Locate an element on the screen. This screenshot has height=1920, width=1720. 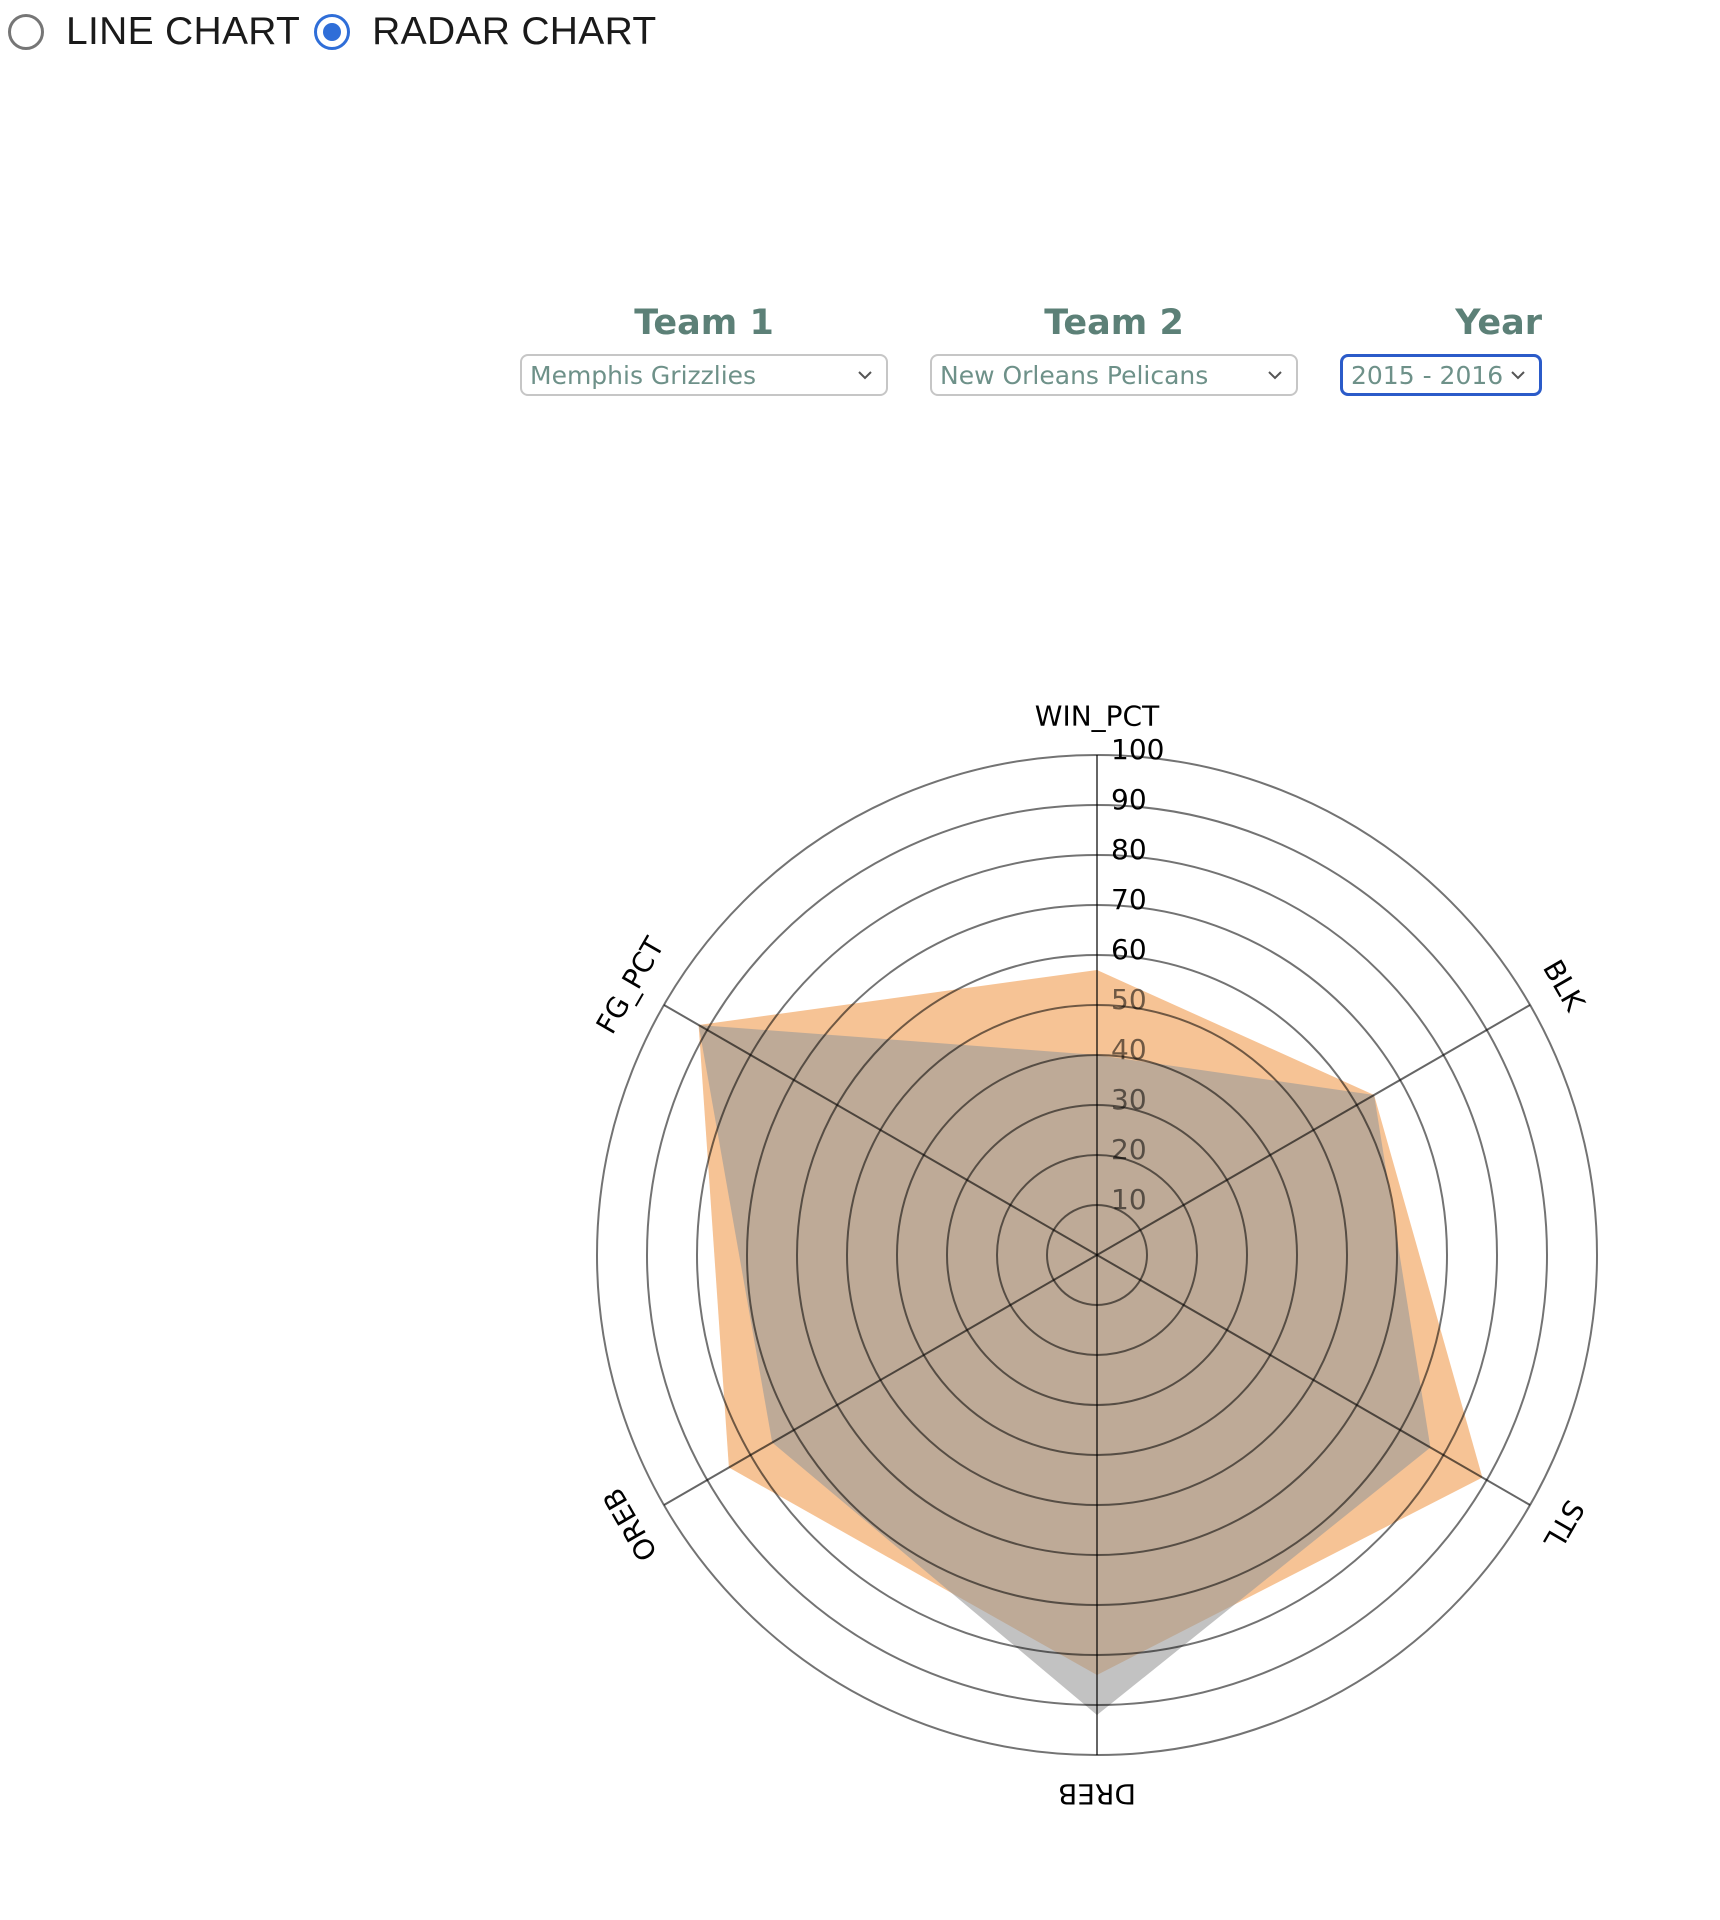
year-title: Year is located at coordinates (1498, 323).